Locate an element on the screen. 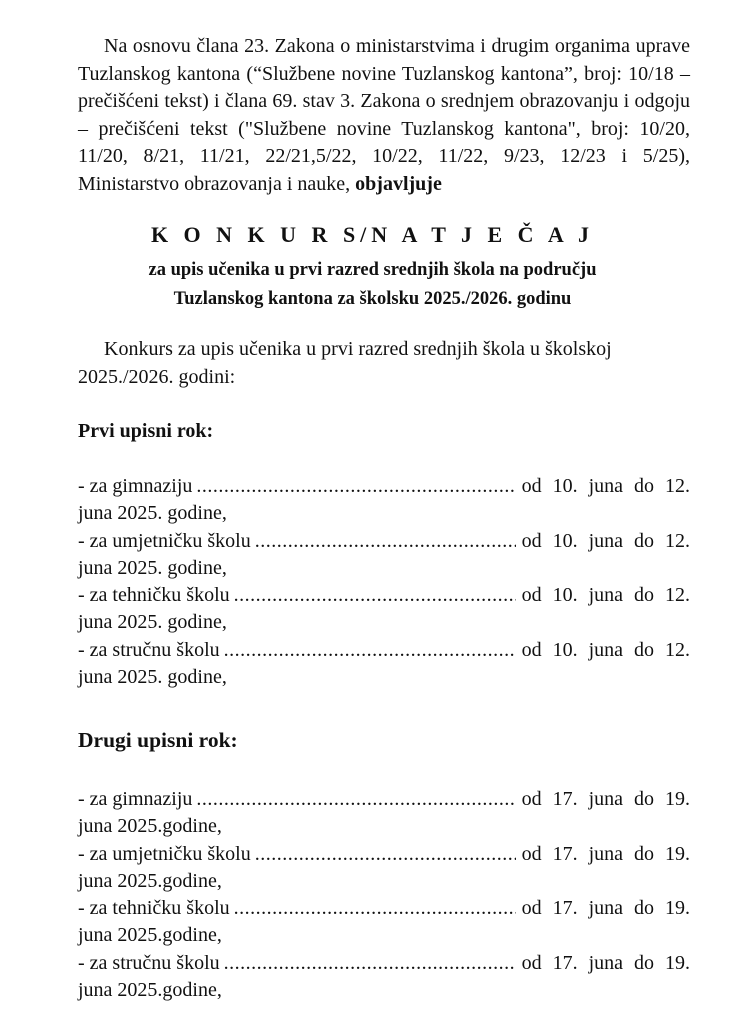  entry-line: - za gimnaziju od 10. juna do 12. is located at coordinates (384, 486).